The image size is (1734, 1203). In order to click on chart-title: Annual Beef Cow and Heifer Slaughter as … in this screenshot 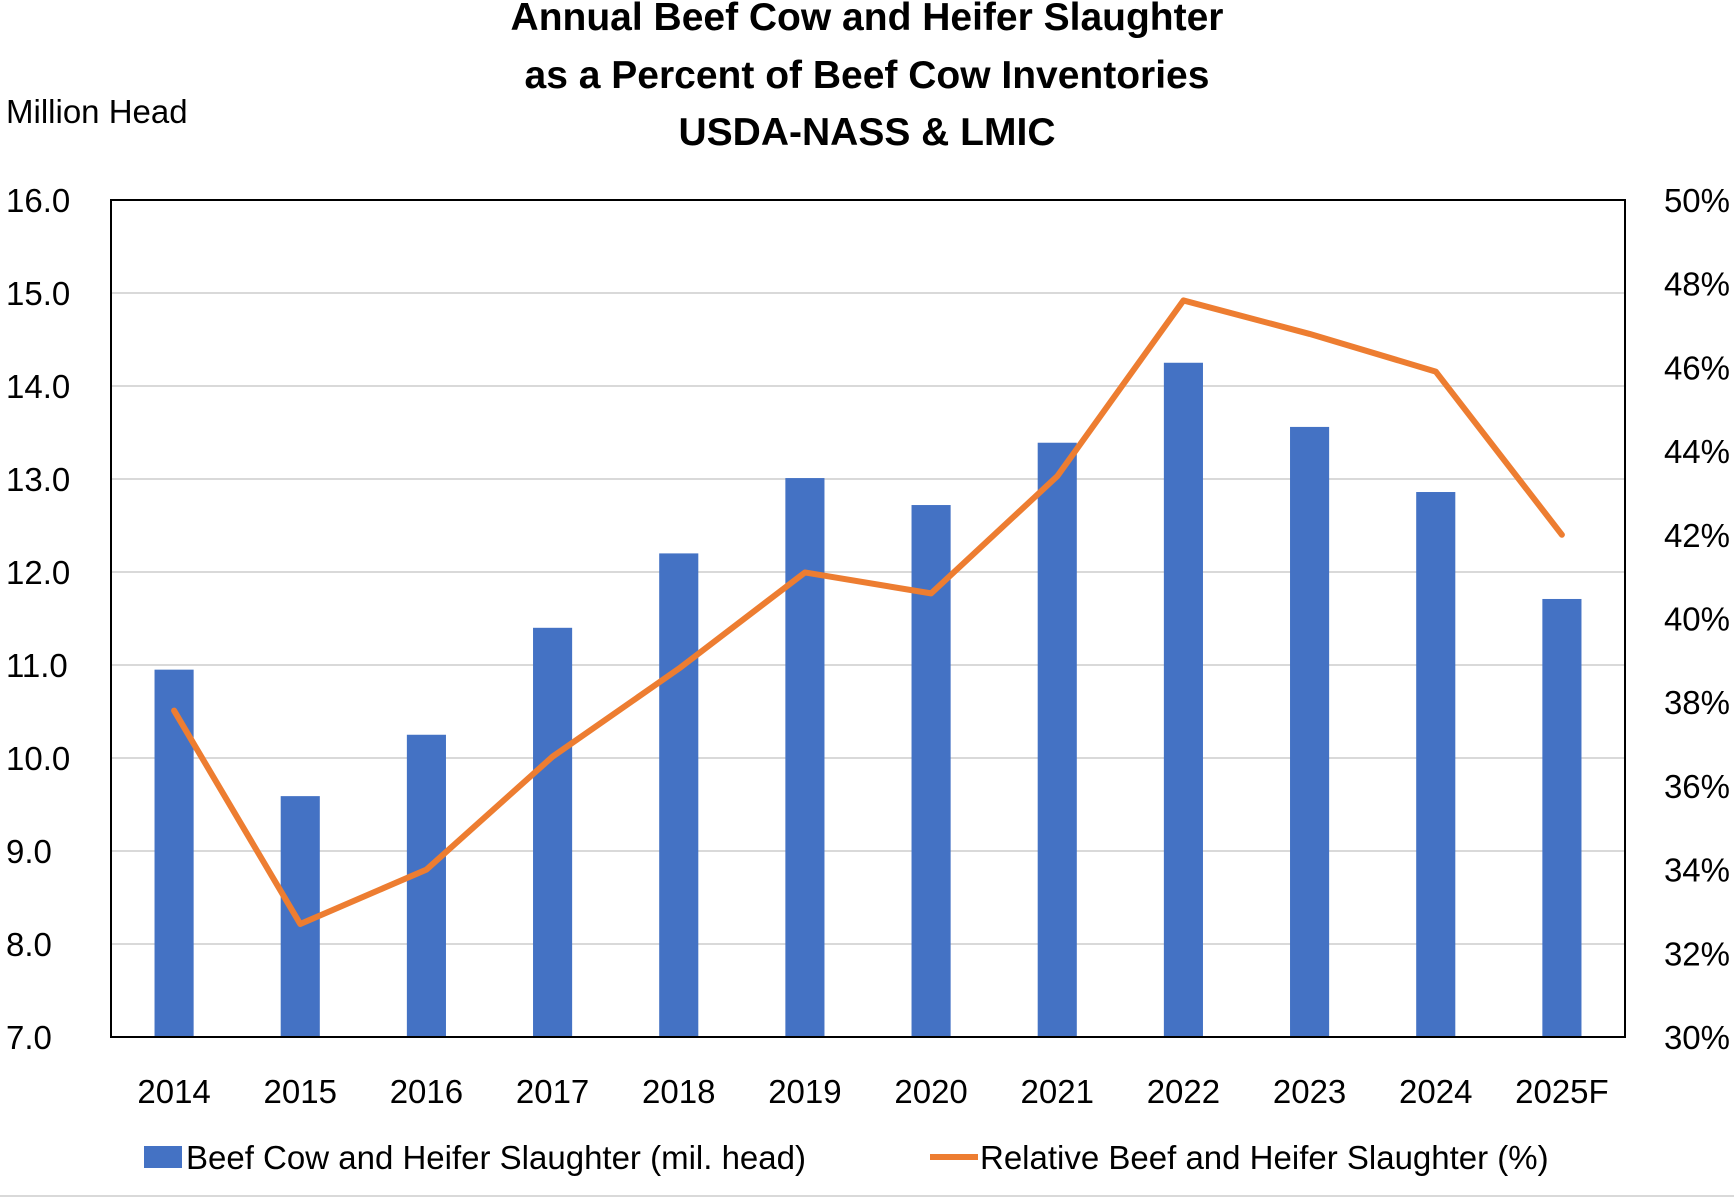, I will do `click(867, 77)`.